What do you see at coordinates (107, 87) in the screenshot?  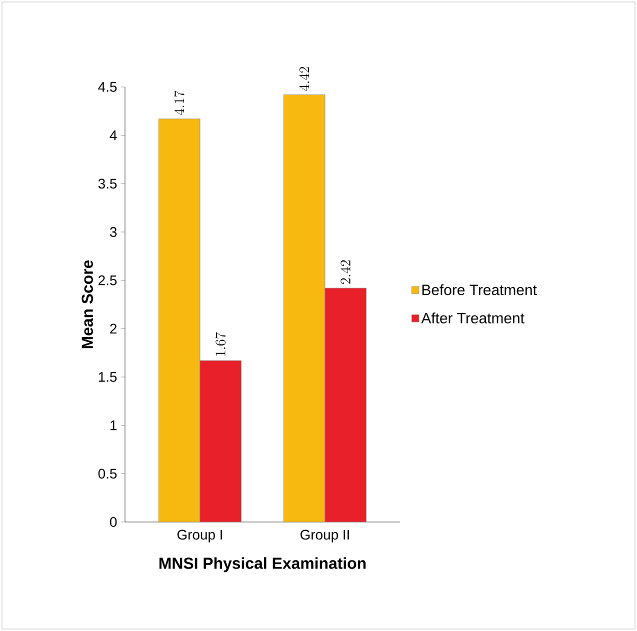 I see `y-tick-label: 4.5` at bounding box center [107, 87].